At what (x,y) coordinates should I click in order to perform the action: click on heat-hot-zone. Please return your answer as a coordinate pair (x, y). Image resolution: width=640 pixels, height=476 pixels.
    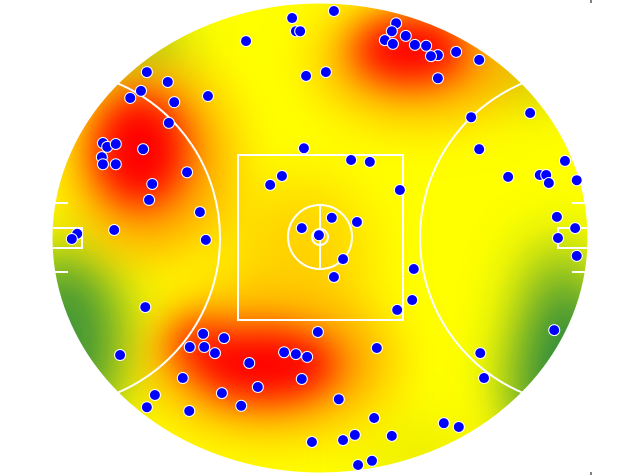
    Looking at the image, I should click on (410, 50).